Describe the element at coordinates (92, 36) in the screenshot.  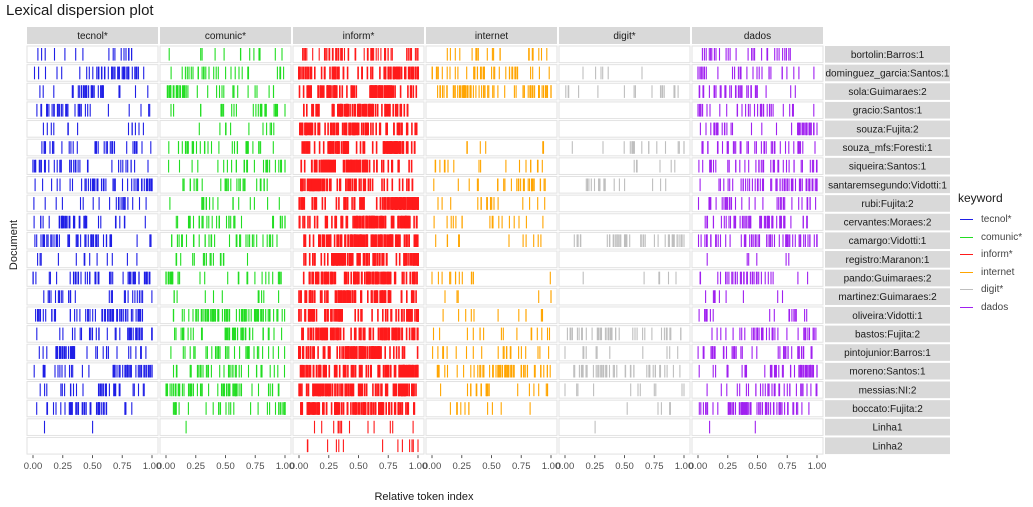
I see `facet-strip-label: tecnol*` at that location.